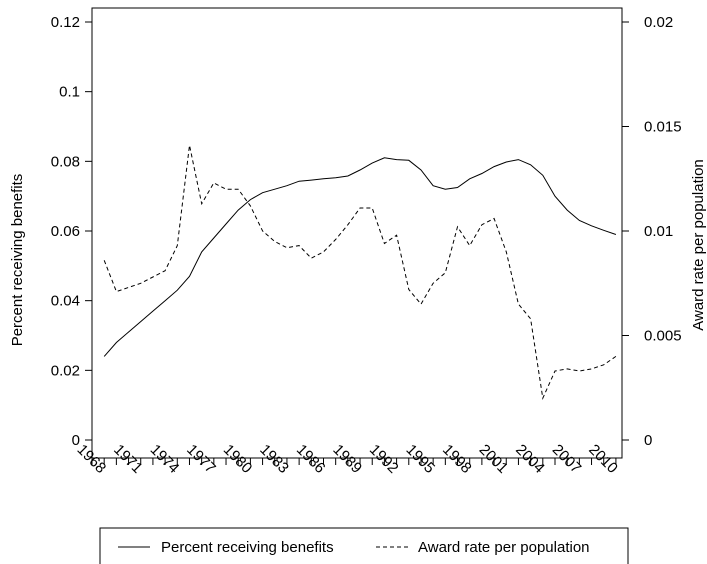 The image size is (707, 564). What do you see at coordinates (457, 459) in the screenshot?
I see `x-tick-label: 1998` at bounding box center [457, 459].